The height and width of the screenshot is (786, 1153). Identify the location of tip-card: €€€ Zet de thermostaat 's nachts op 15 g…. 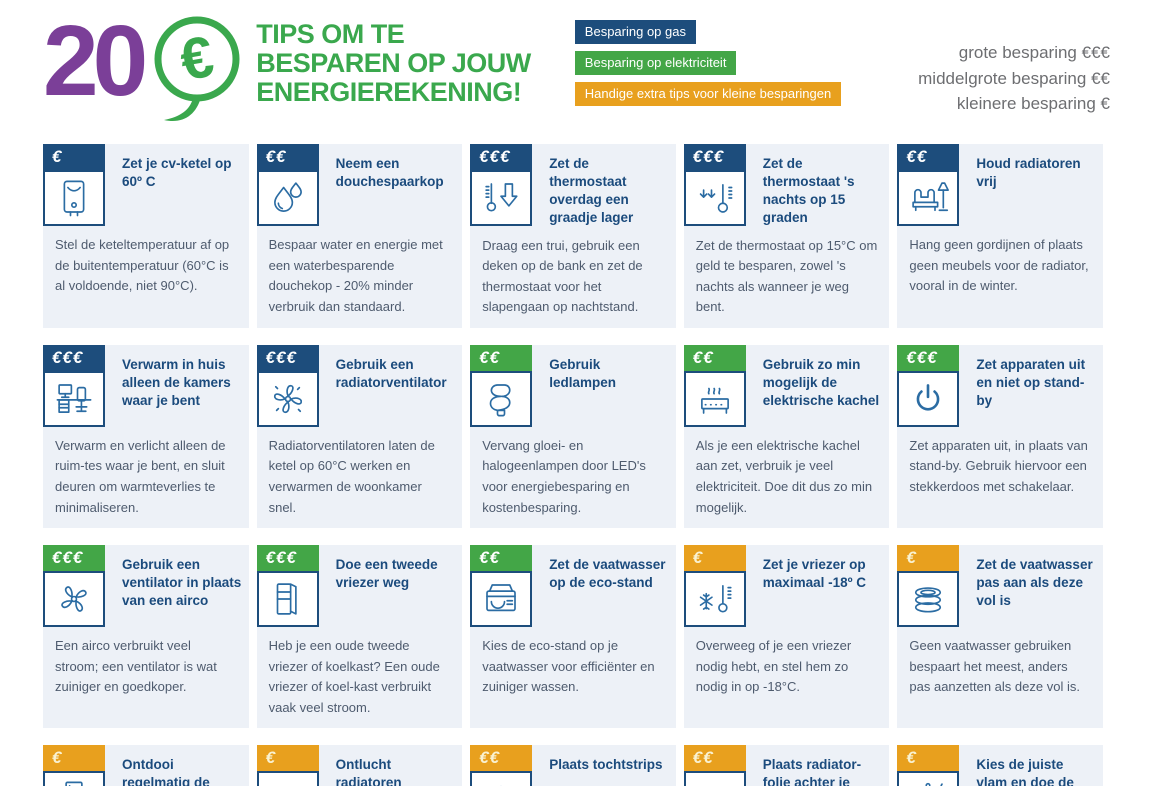
(786, 236).